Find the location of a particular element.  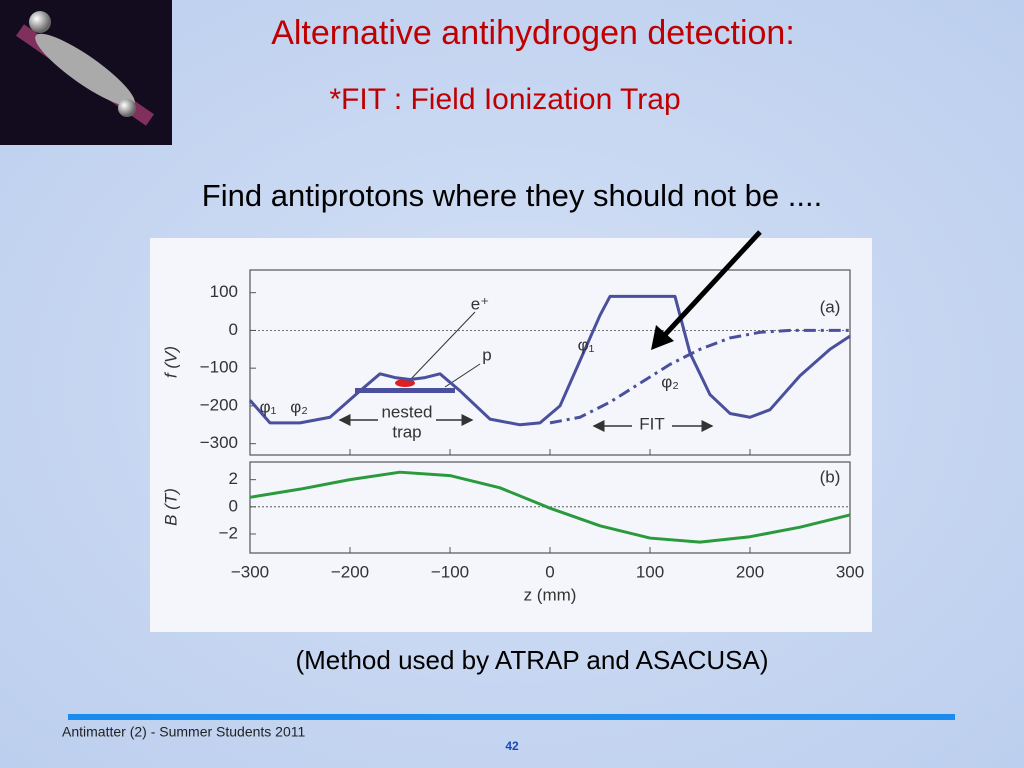

annotation: FIT is located at coordinates (652, 423).